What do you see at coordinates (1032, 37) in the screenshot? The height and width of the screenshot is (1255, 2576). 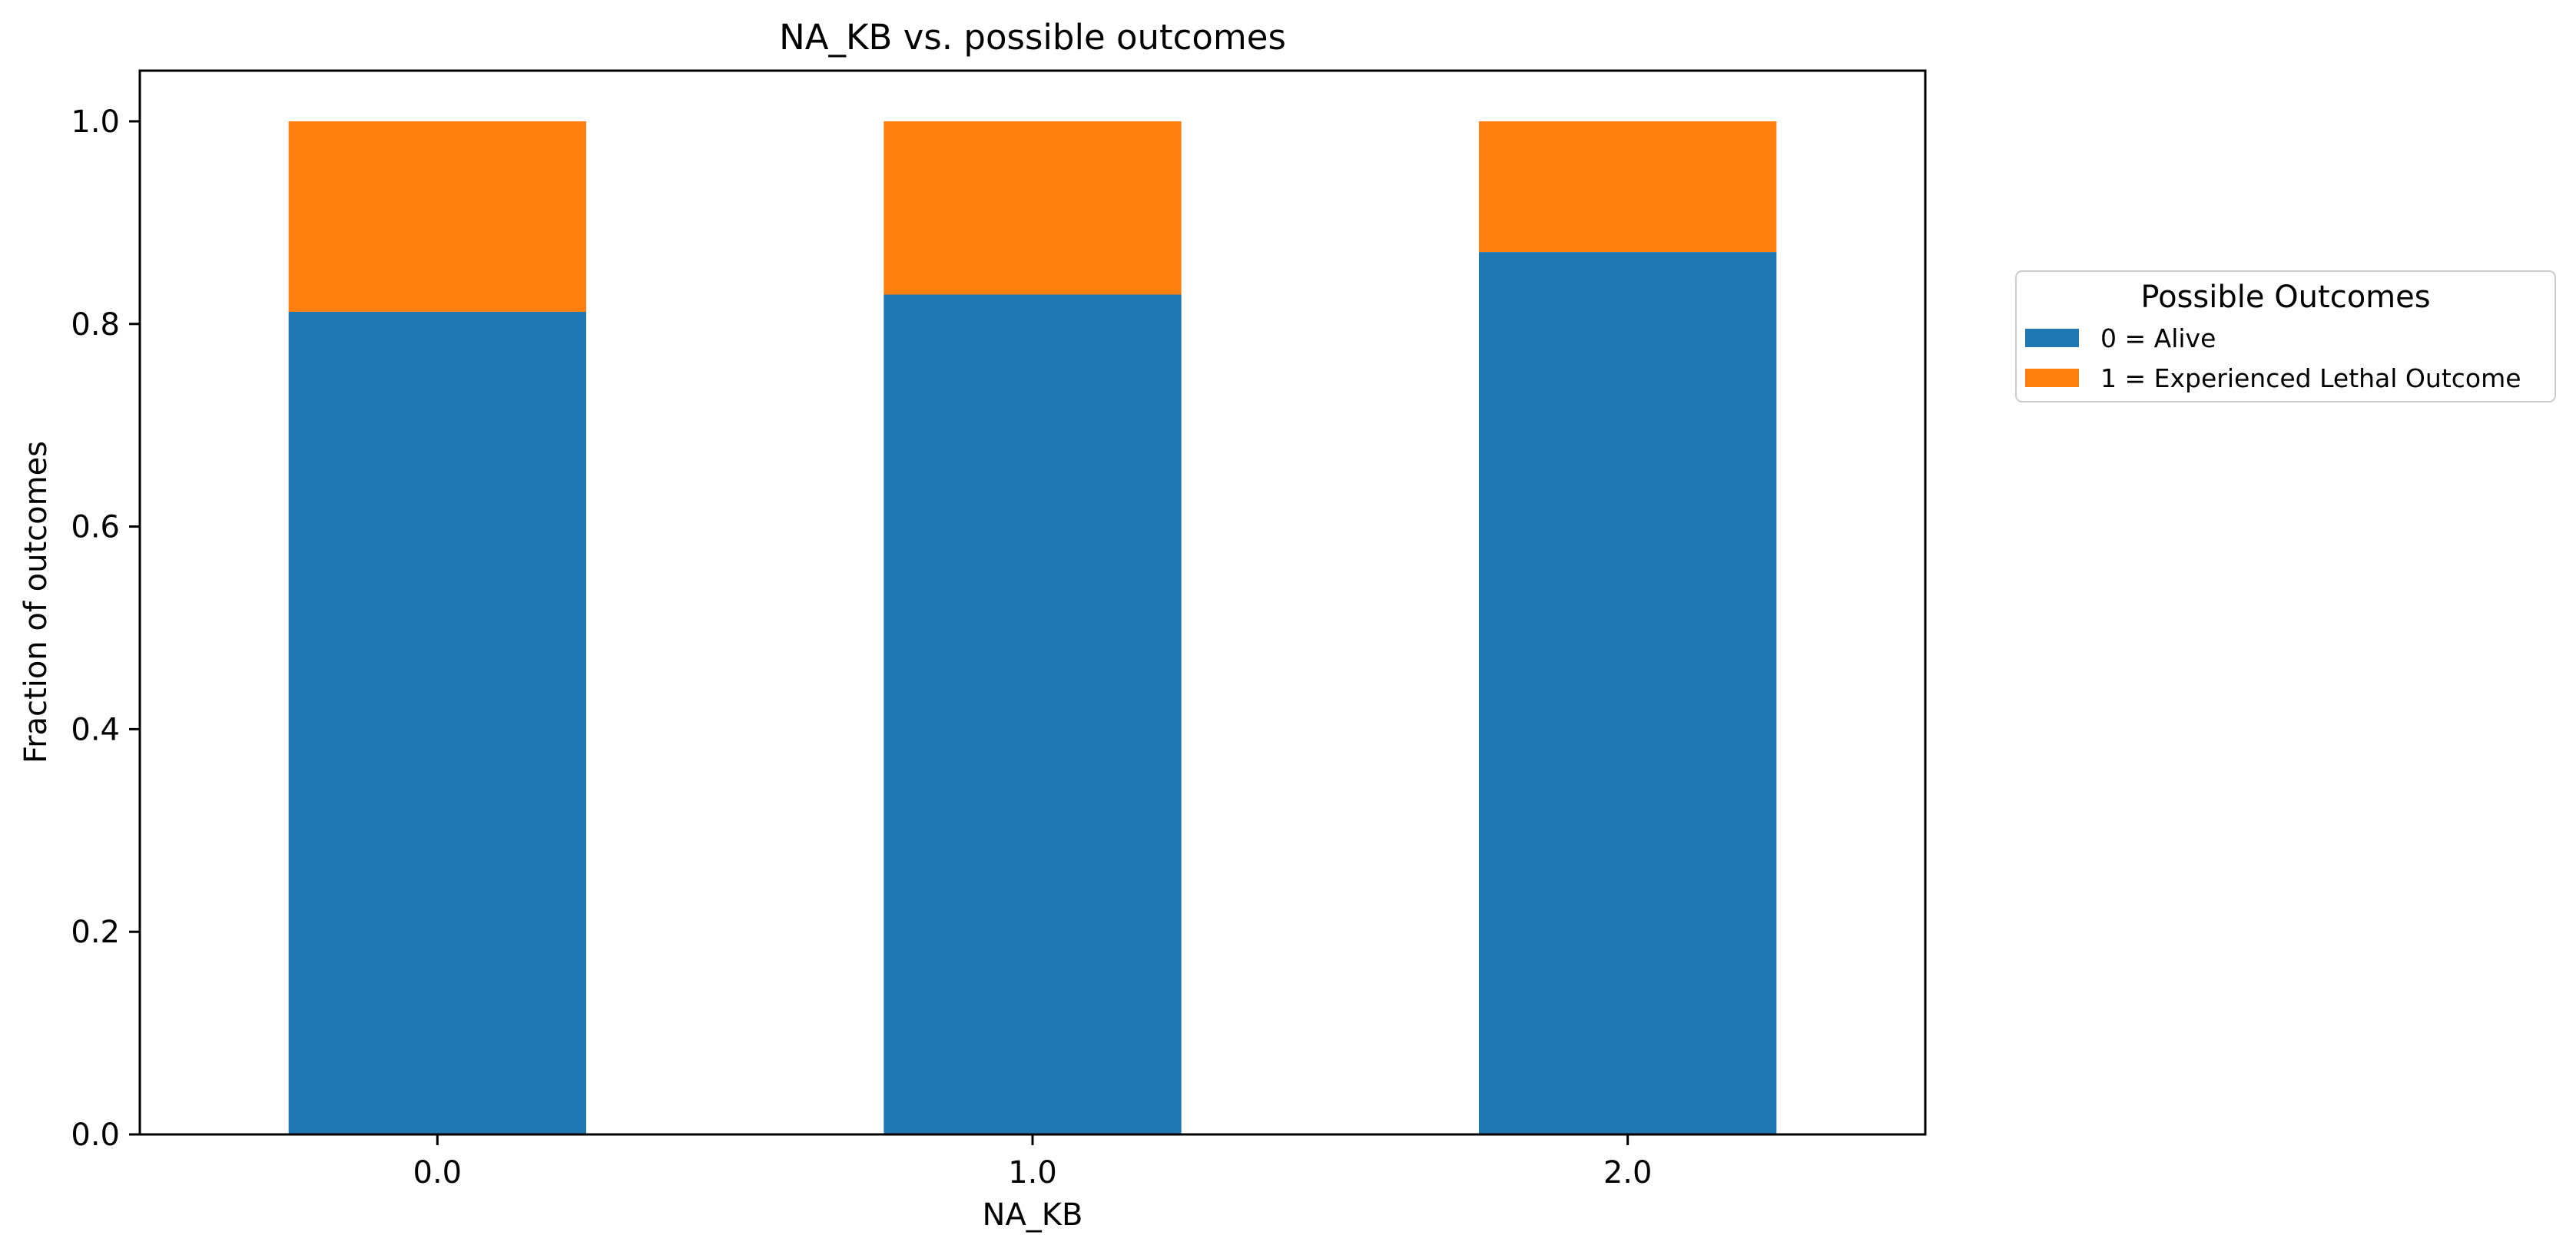 I see `chart-title: NA_KB vs. possible outcomes` at bounding box center [1032, 37].